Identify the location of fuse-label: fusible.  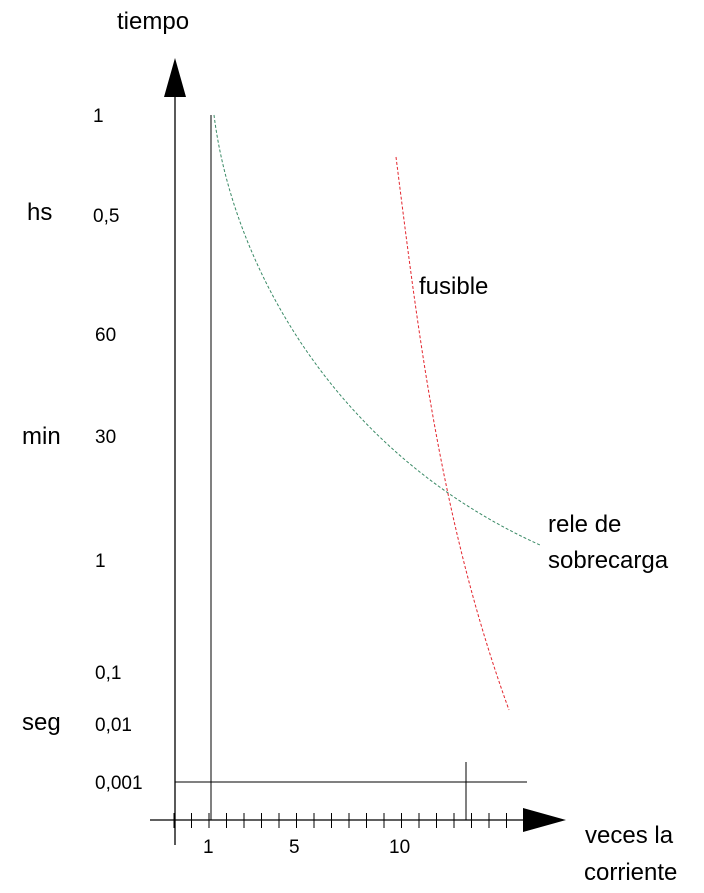
(453, 286).